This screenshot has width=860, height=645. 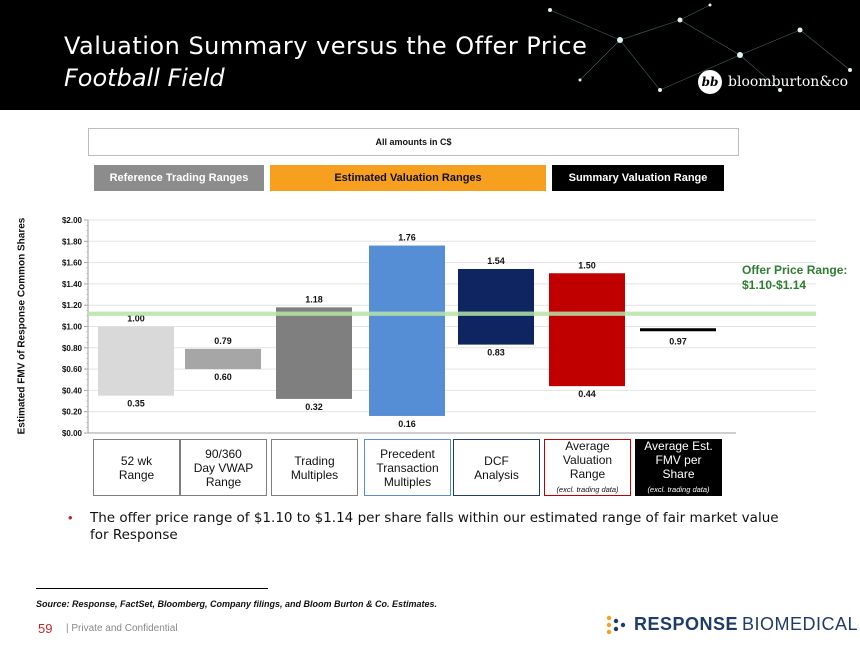 What do you see at coordinates (136, 319) in the screenshot?
I see `data-label-high: 1.00` at bounding box center [136, 319].